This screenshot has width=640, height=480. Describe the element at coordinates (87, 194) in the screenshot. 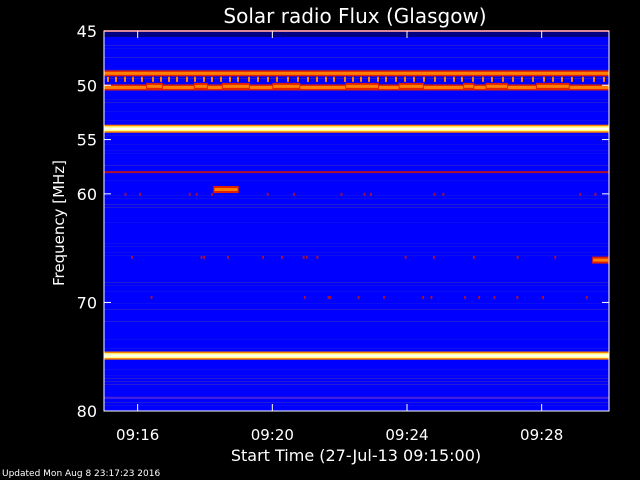

I see `y-tick-label: 60` at that location.